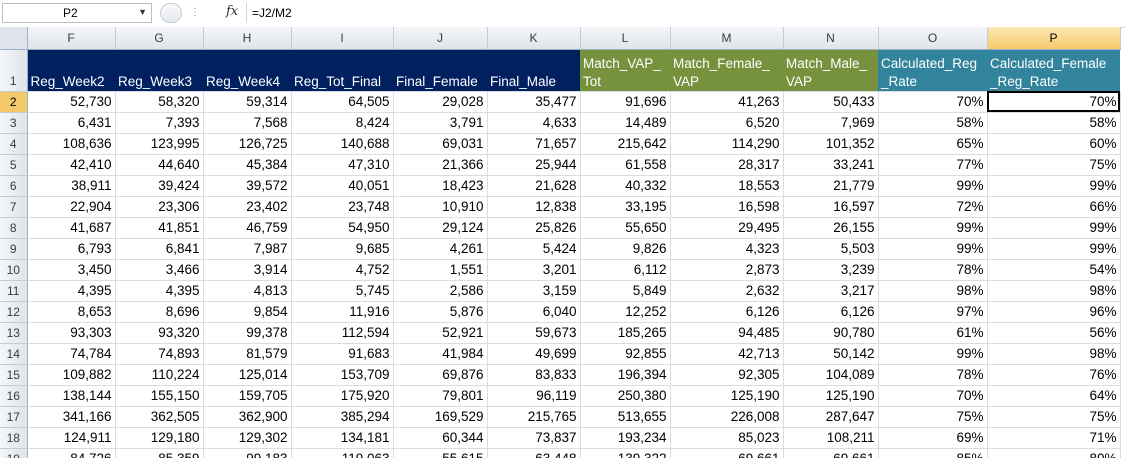  I want to click on cell-g17: 362,505, so click(159, 417).